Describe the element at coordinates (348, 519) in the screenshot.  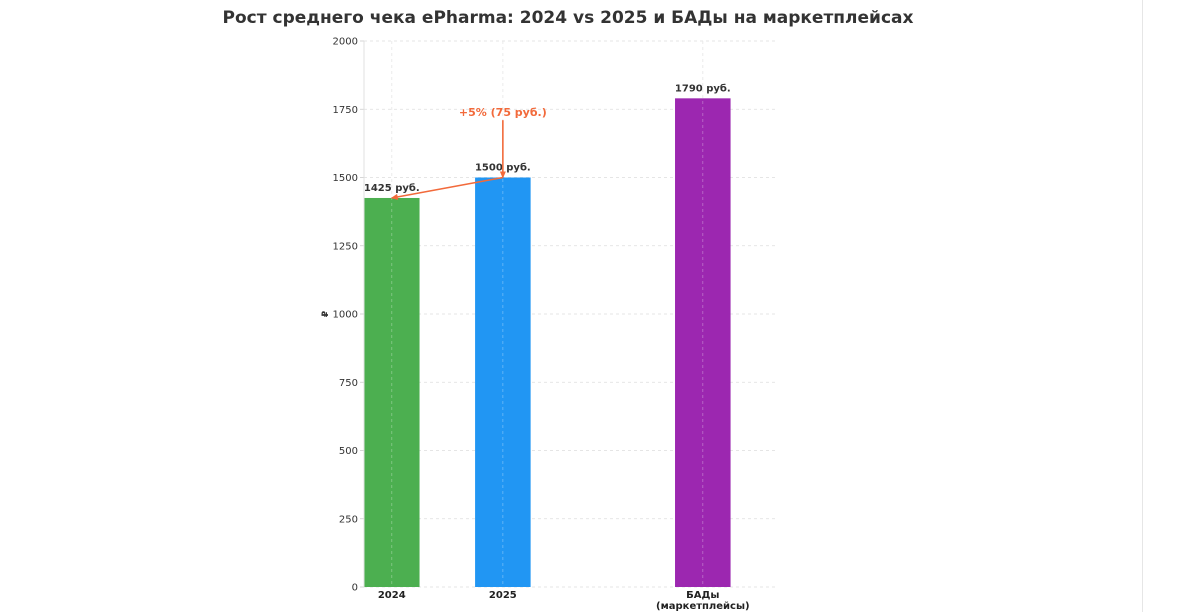
I see `y-tick-label: 250` at that location.